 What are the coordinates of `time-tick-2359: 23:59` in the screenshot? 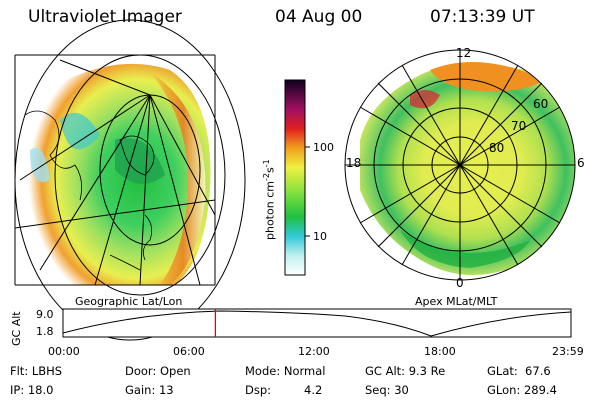 It's located at (568, 351).